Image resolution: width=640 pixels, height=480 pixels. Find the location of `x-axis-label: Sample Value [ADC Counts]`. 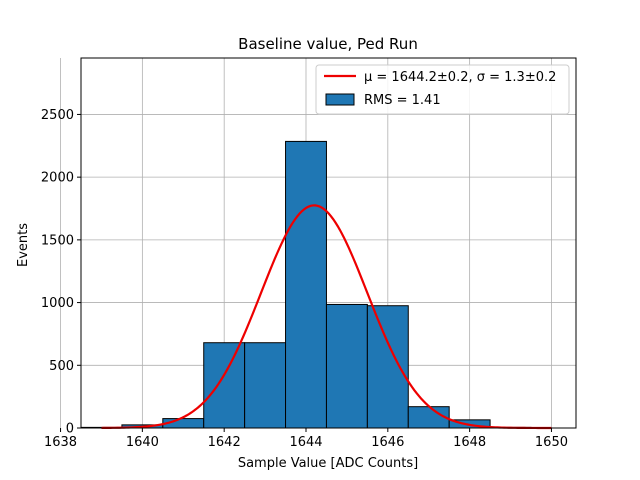

x-axis-label: Sample Value [ADC Counts] is located at coordinates (328, 463).